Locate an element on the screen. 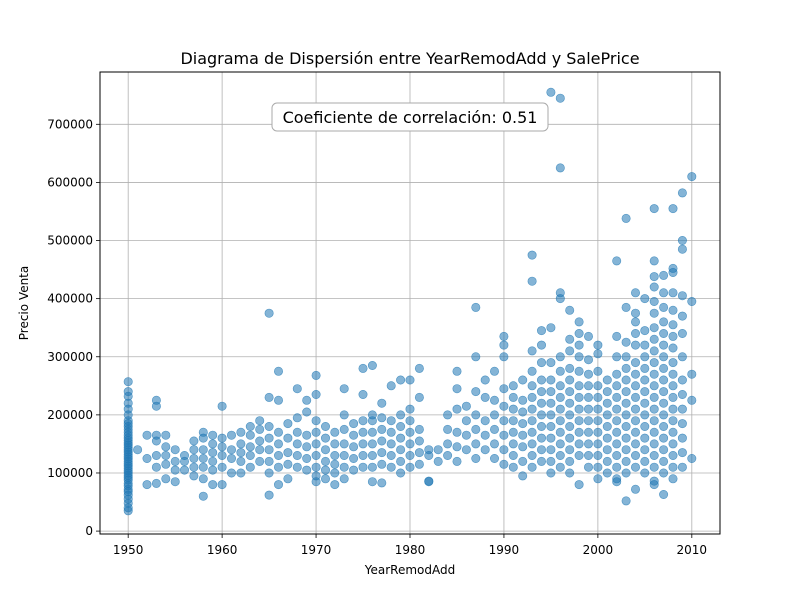  x-tick-label: 2000 is located at coordinates (598, 550).